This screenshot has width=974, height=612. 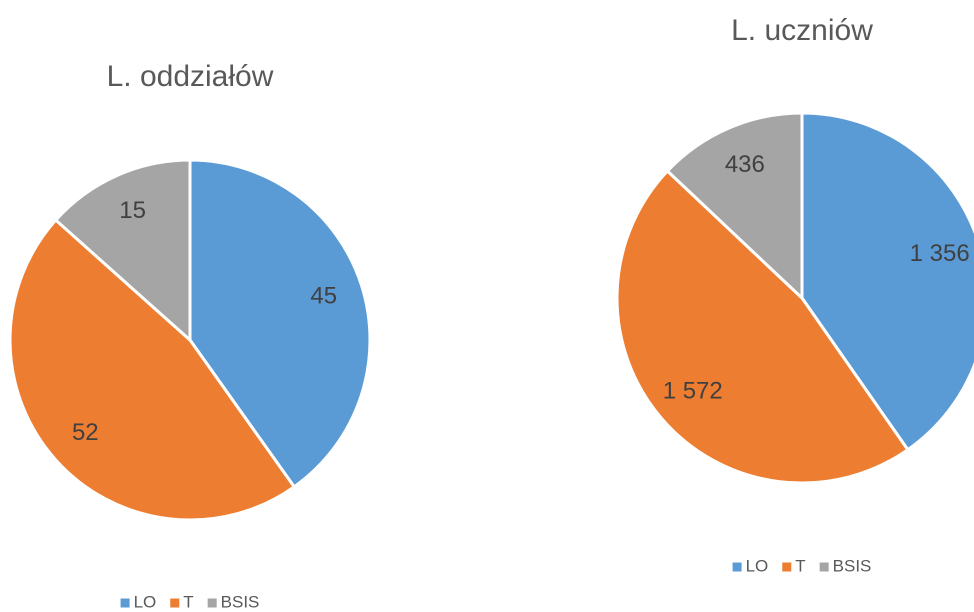 What do you see at coordinates (132, 210) in the screenshot?
I see `data-label: 15` at bounding box center [132, 210].